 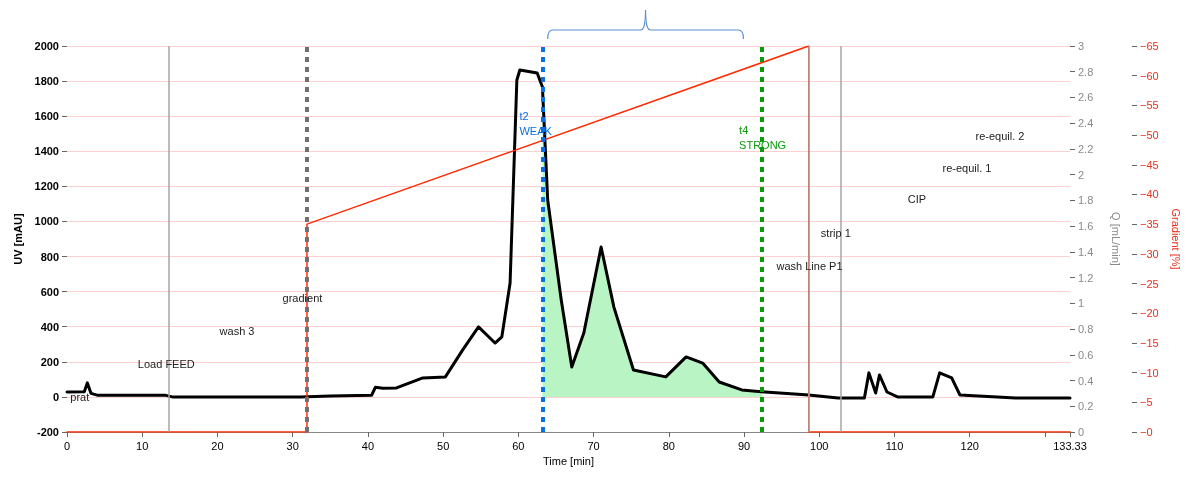 What do you see at coordinates (1081, 46) in the screenshot?
I see `y2-tick-label: 3` at bounding box center [1081, 46].